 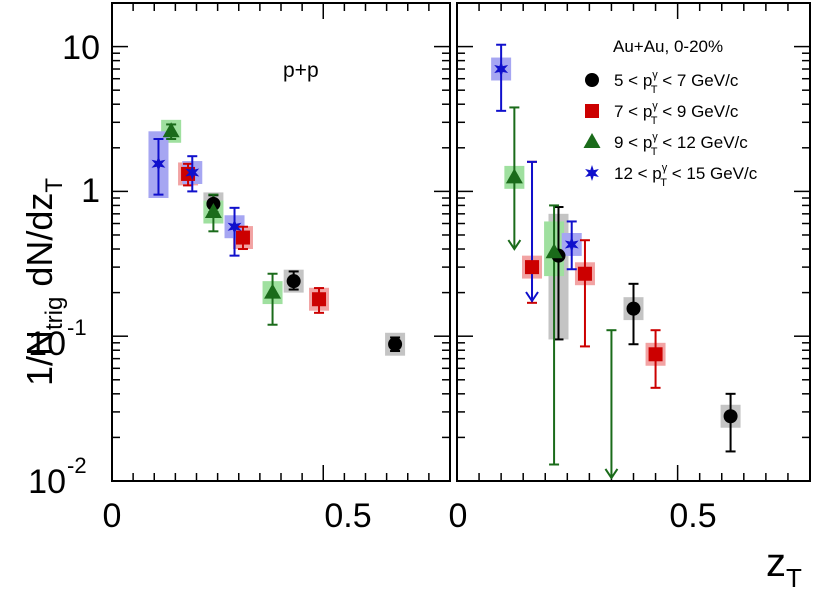 I want to click on x-tick-label-0-left: 0, so click(x=112, y=516).